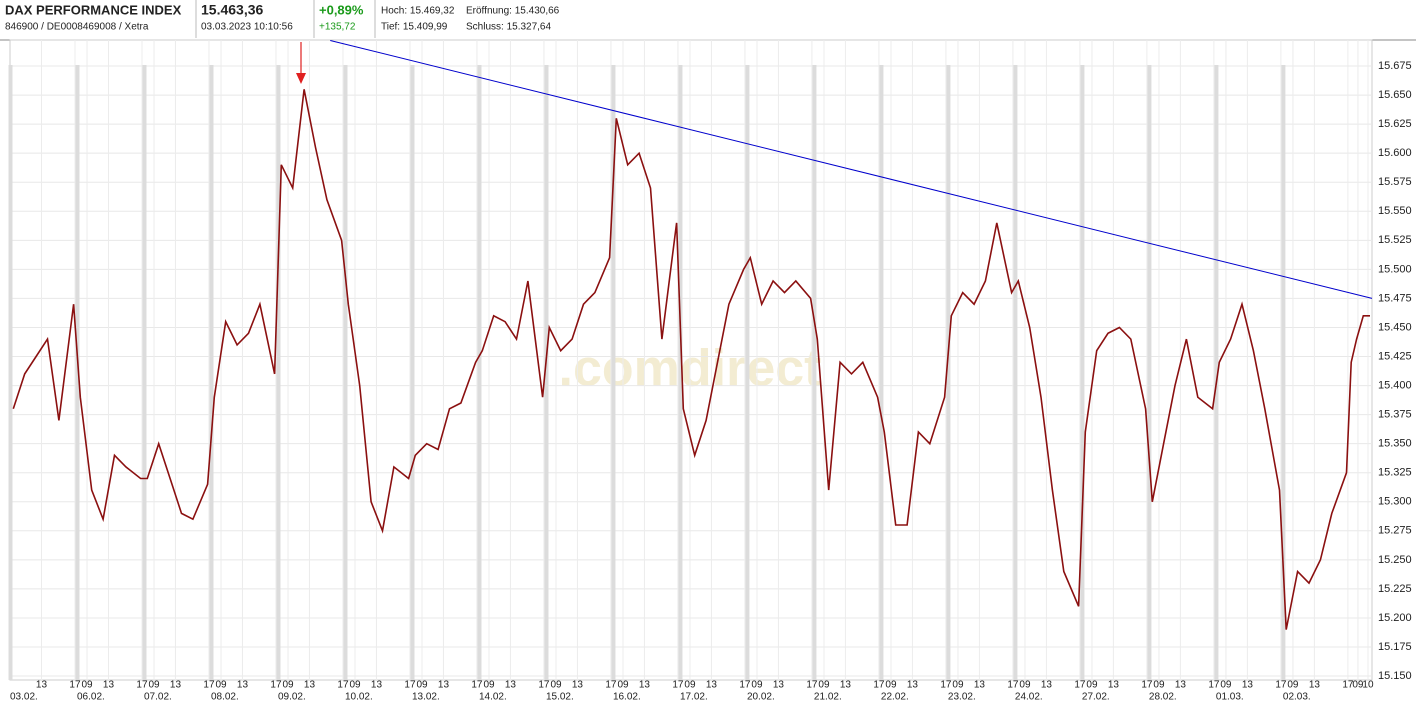 The height and width of the screenshot is (709, 1416). Describe the element at coordinates (1395, 473) in the screenshot. I see `y-tick-label: 15.325` at that location.